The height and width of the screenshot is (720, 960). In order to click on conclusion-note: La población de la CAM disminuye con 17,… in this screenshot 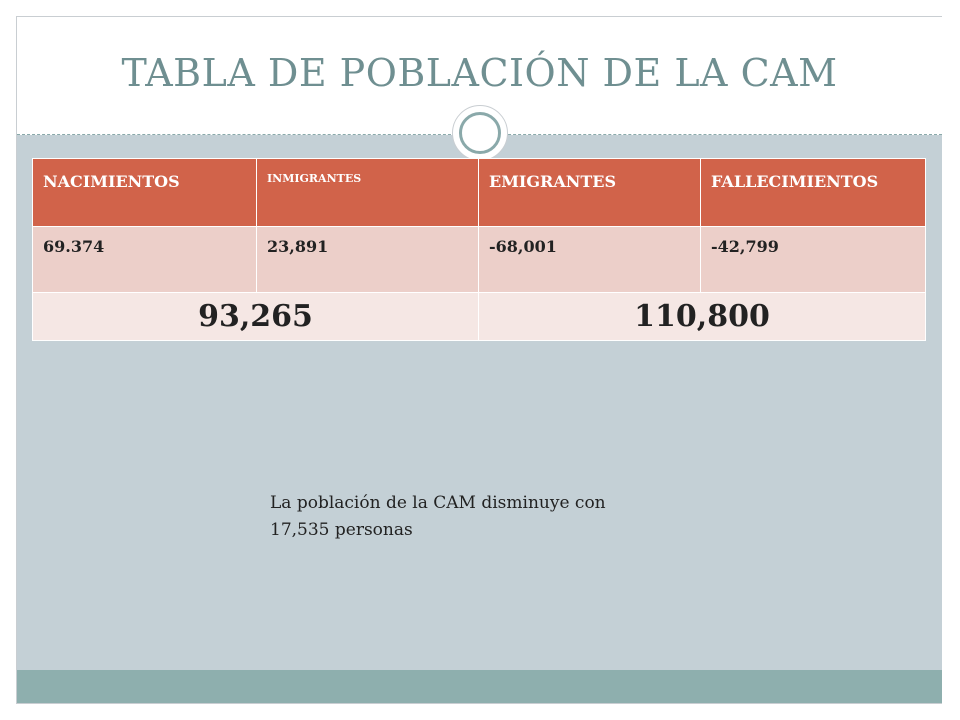, I will do `click(490, 517)`.